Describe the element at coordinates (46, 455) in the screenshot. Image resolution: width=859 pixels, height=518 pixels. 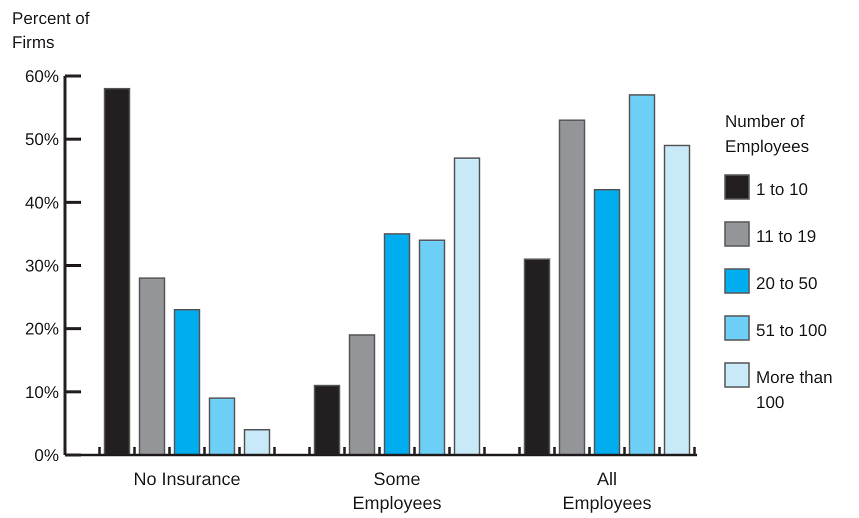
I see `y-tick-label: 0%` at that location.